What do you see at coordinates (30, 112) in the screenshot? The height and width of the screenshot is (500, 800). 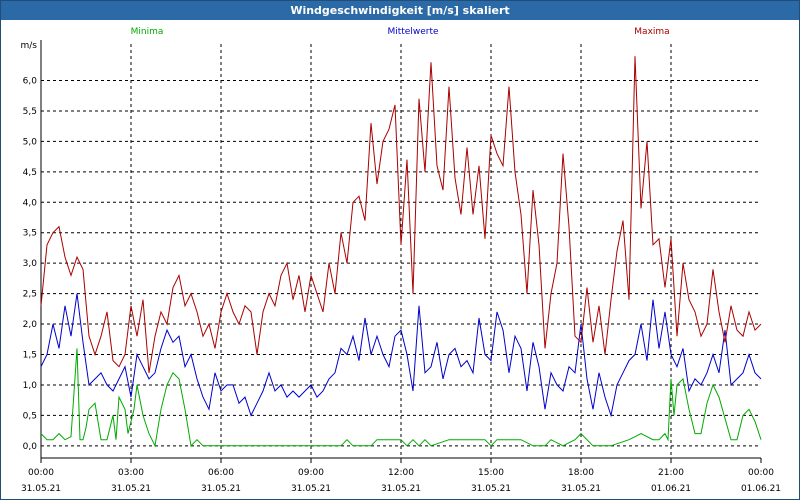 I see `y-tick-label: 5,5` at bounding box center [30, 112].